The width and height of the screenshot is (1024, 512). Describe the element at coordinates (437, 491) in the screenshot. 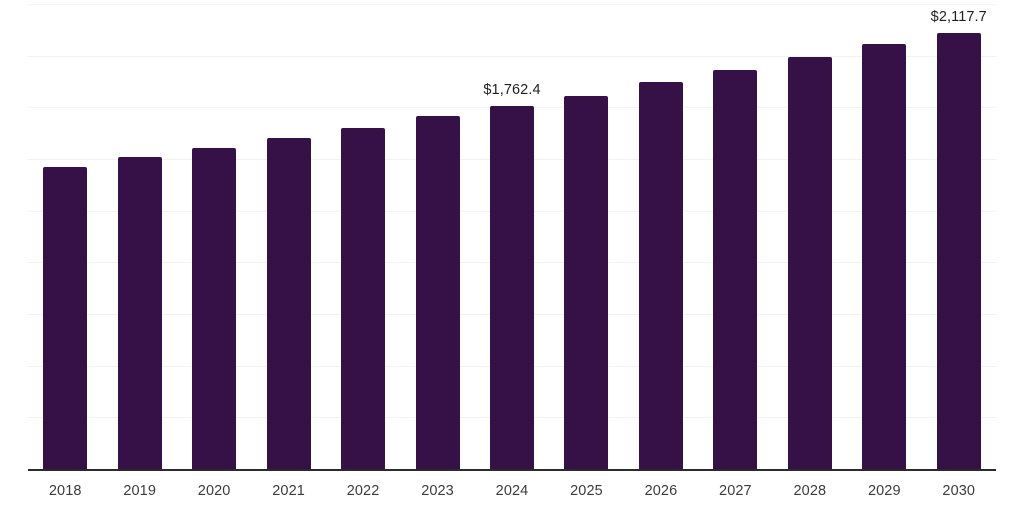

I see `x-tick-label-2023: 2023` at that location.